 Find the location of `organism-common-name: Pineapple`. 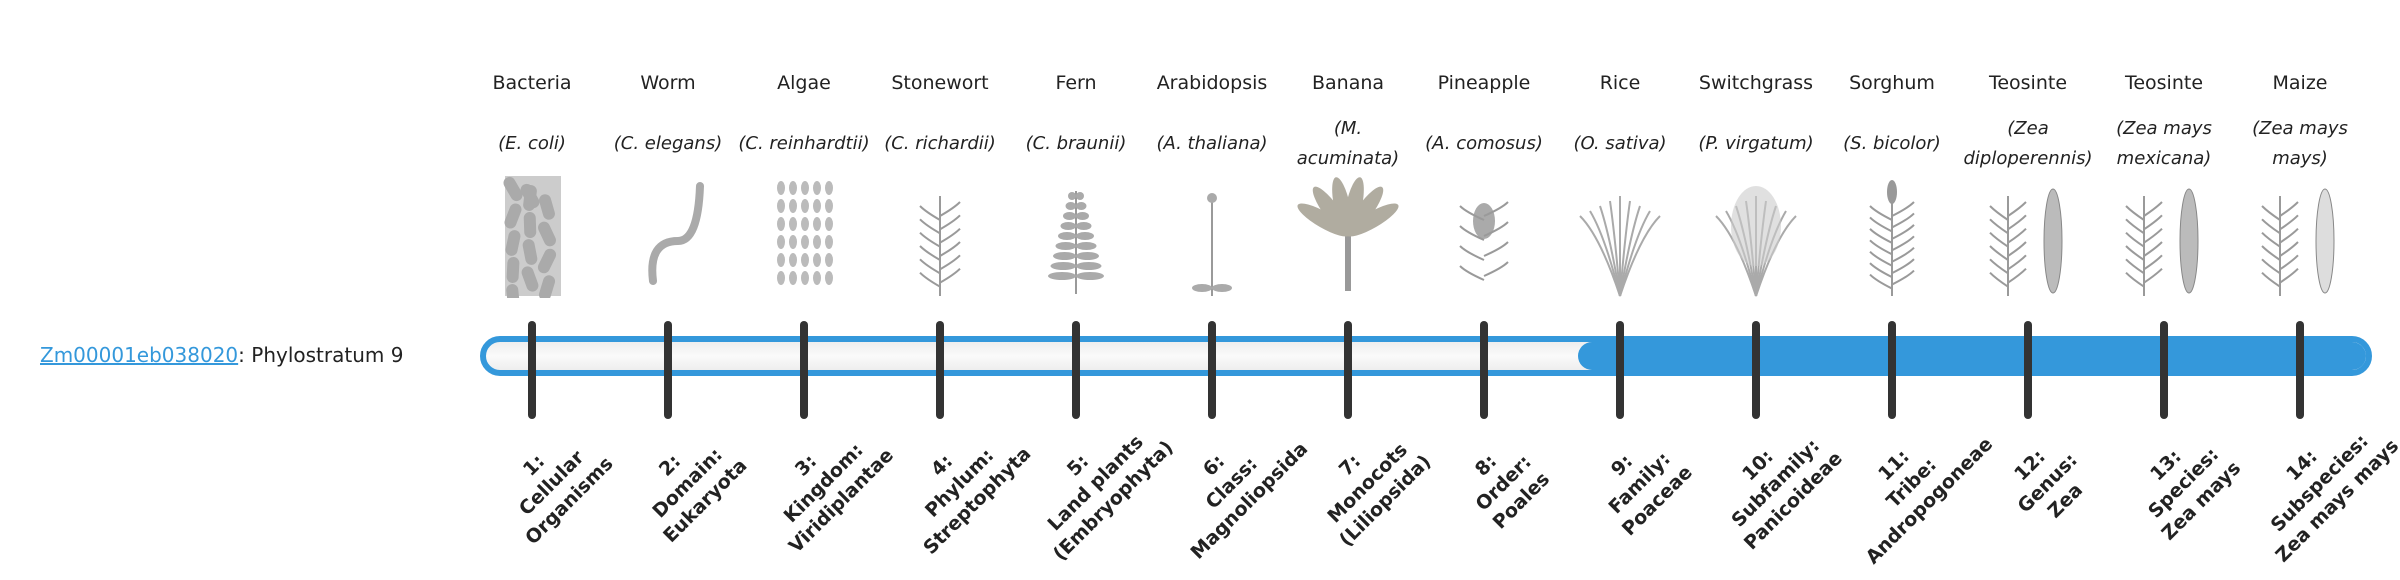

organism-common-name: Pineapple is located at coordinates (1484, 83).